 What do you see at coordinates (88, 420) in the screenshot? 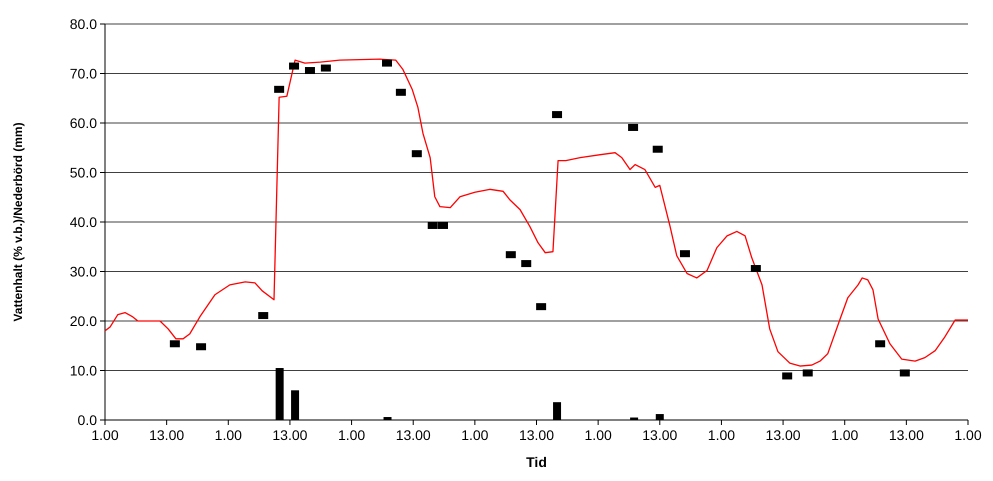
I see `y-tick-label: 0.0` at bounding box center [88, 420].